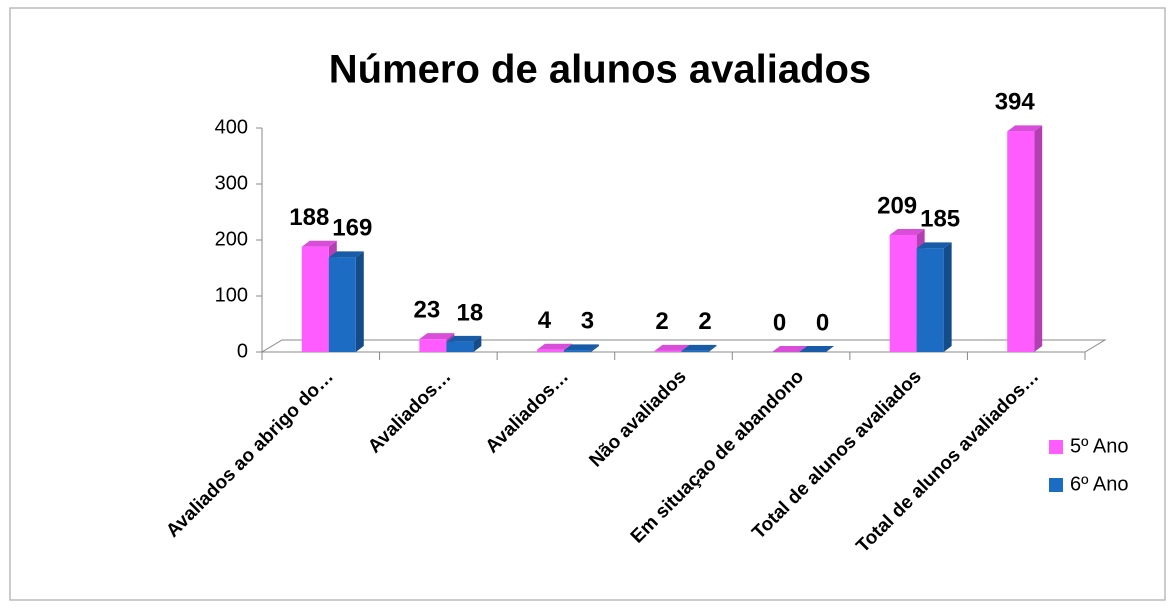 The height and width of the screenshot is (613, 1175). Describe the element at coordinates (600, 70) in the screenshot. I see `chart-title: Número de alunos avaliados` at that location.